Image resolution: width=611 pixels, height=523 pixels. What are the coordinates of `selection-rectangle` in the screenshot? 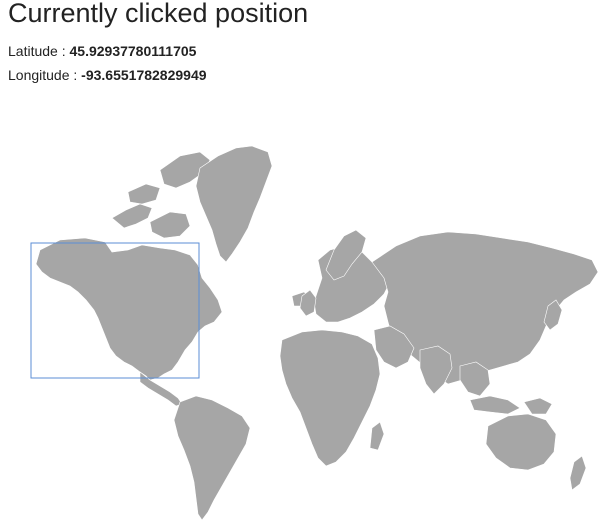 It's located at (115, 310).